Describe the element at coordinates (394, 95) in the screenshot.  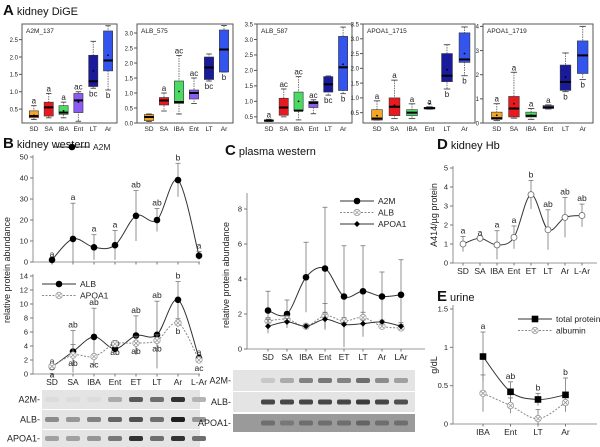
I see `box-sa: a` at that location.